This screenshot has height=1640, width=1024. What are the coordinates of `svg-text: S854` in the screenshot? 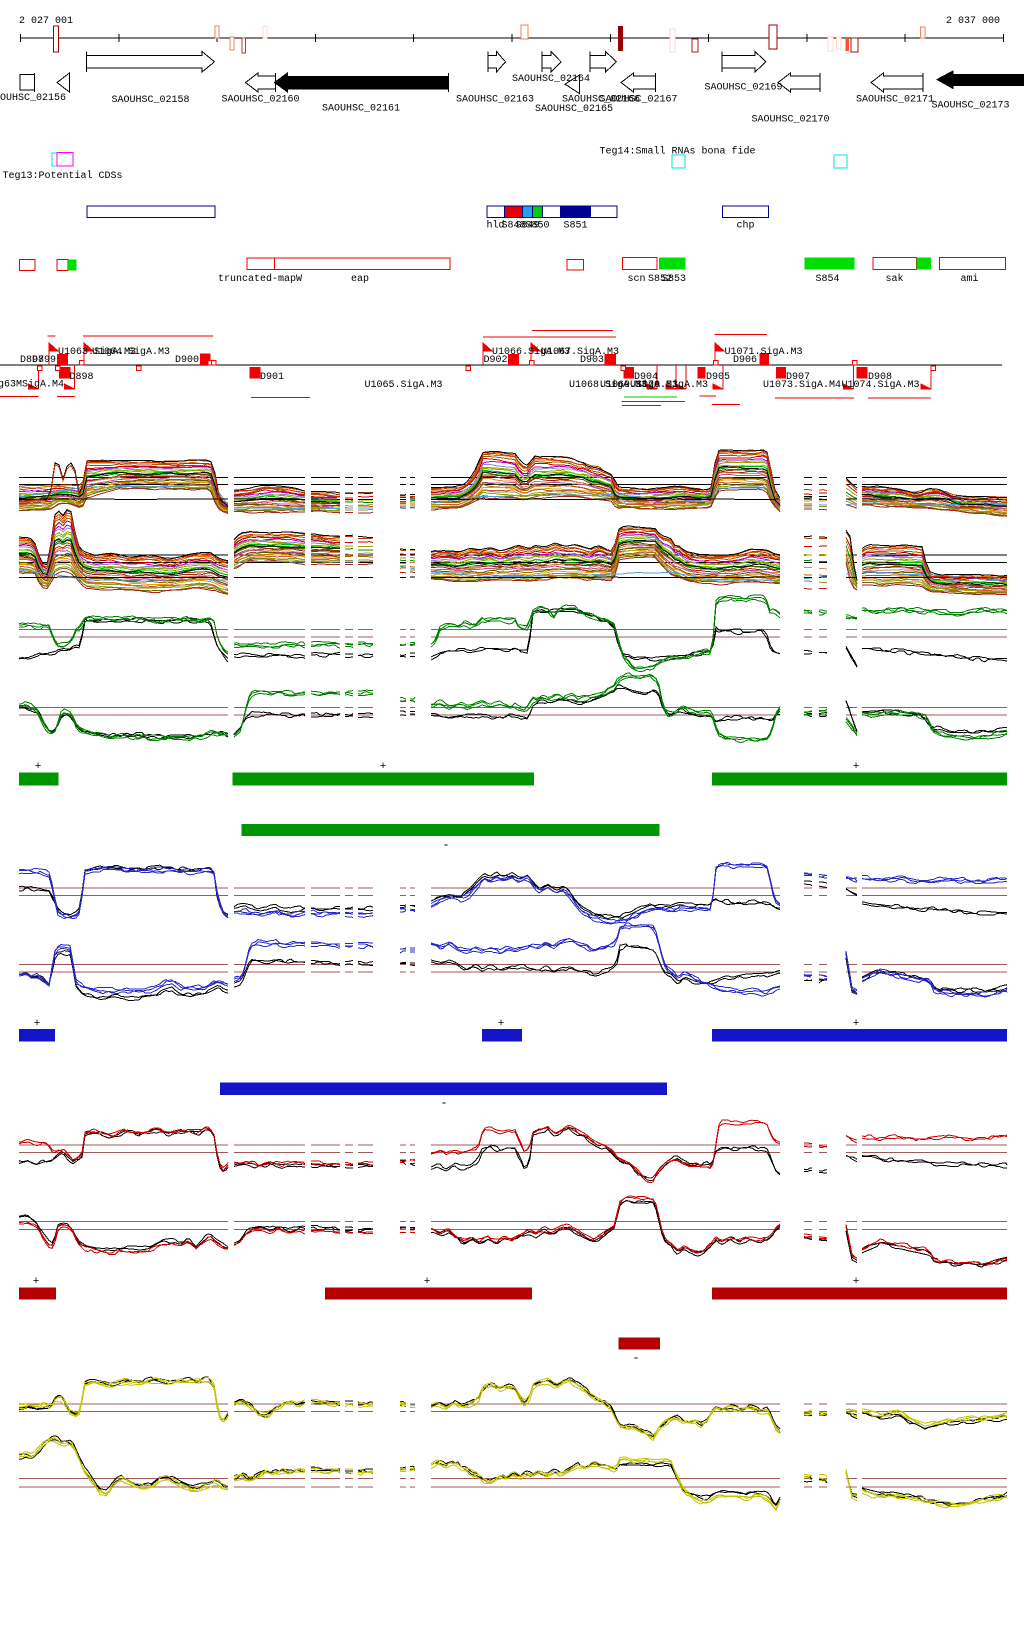 It's located at (828, 279).